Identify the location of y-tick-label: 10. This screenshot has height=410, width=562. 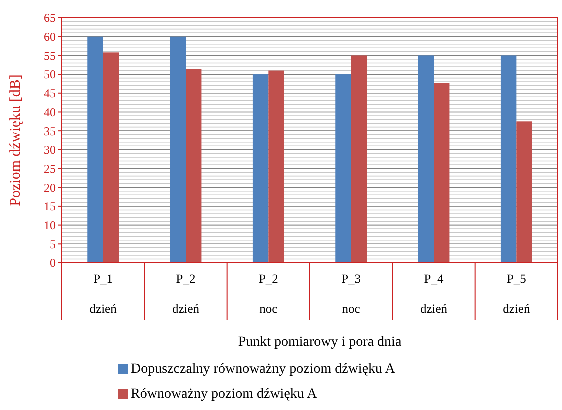
(50, 225).